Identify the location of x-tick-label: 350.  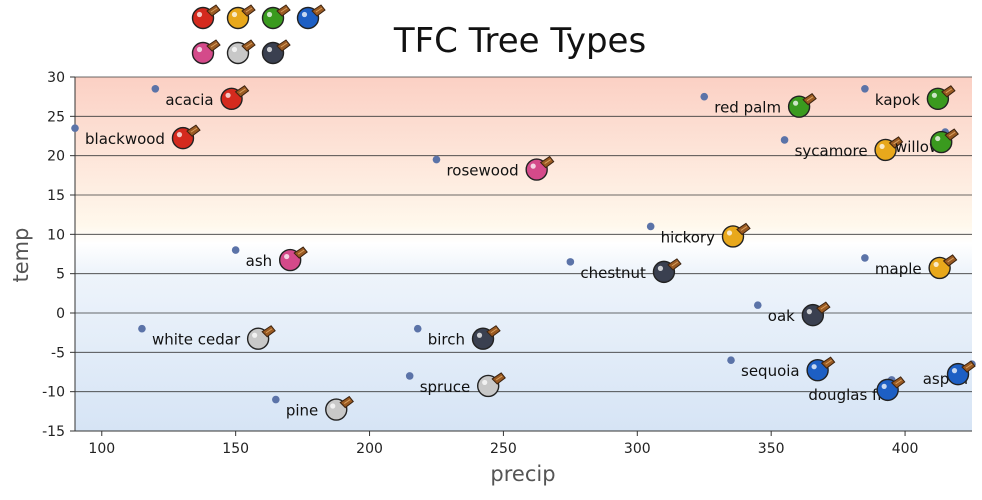
(771, 449).